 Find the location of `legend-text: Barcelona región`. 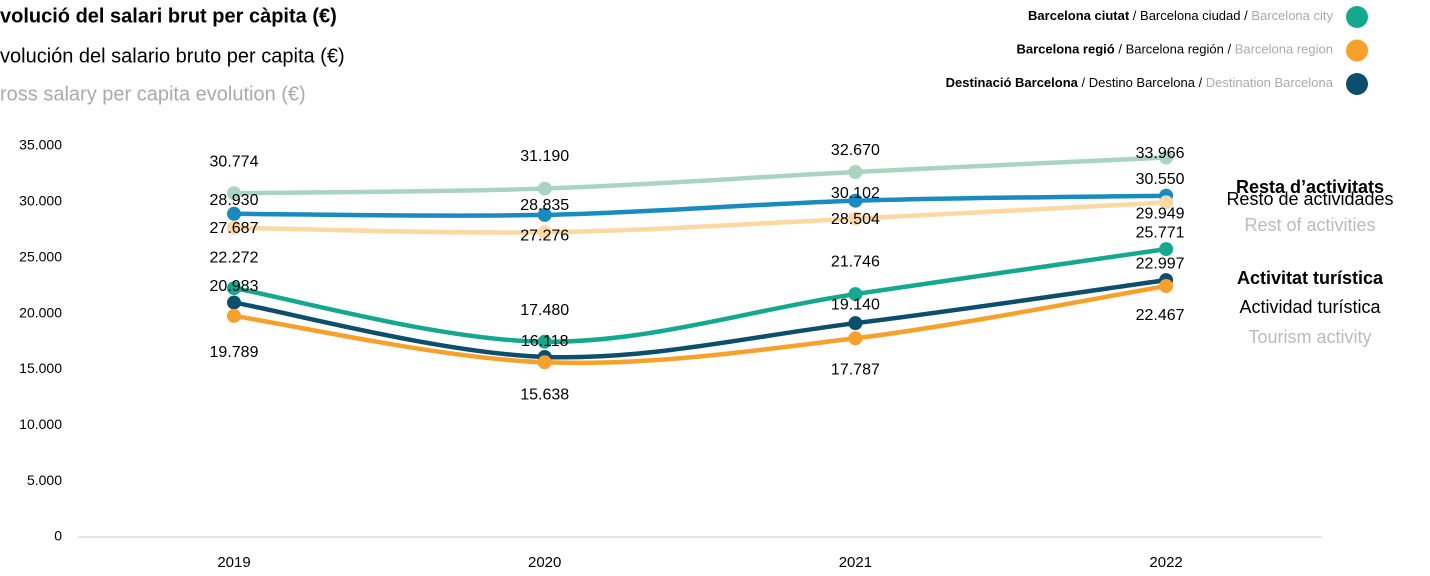

legend-text: Barcelona región is located at coordinates (1175, 49).